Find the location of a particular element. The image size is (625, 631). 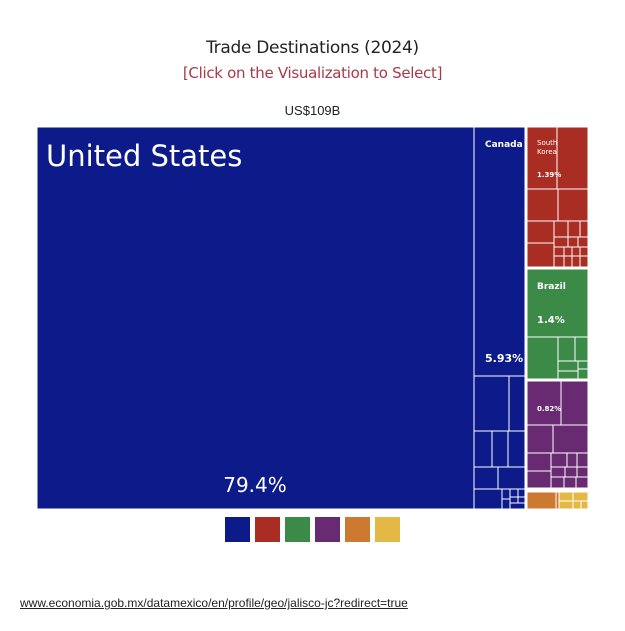

treemap-tile-south-korea is located at coordinates (542, 158).